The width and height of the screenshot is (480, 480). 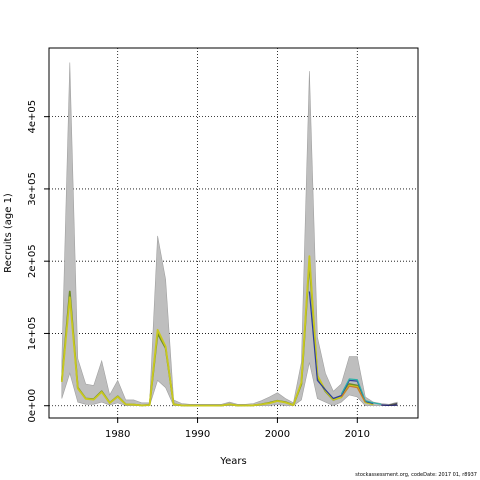 What do you see at coordinates (277, 434) in the screenshot?
I see `x-tick-label: 2000` at bounding box center [277, 434].